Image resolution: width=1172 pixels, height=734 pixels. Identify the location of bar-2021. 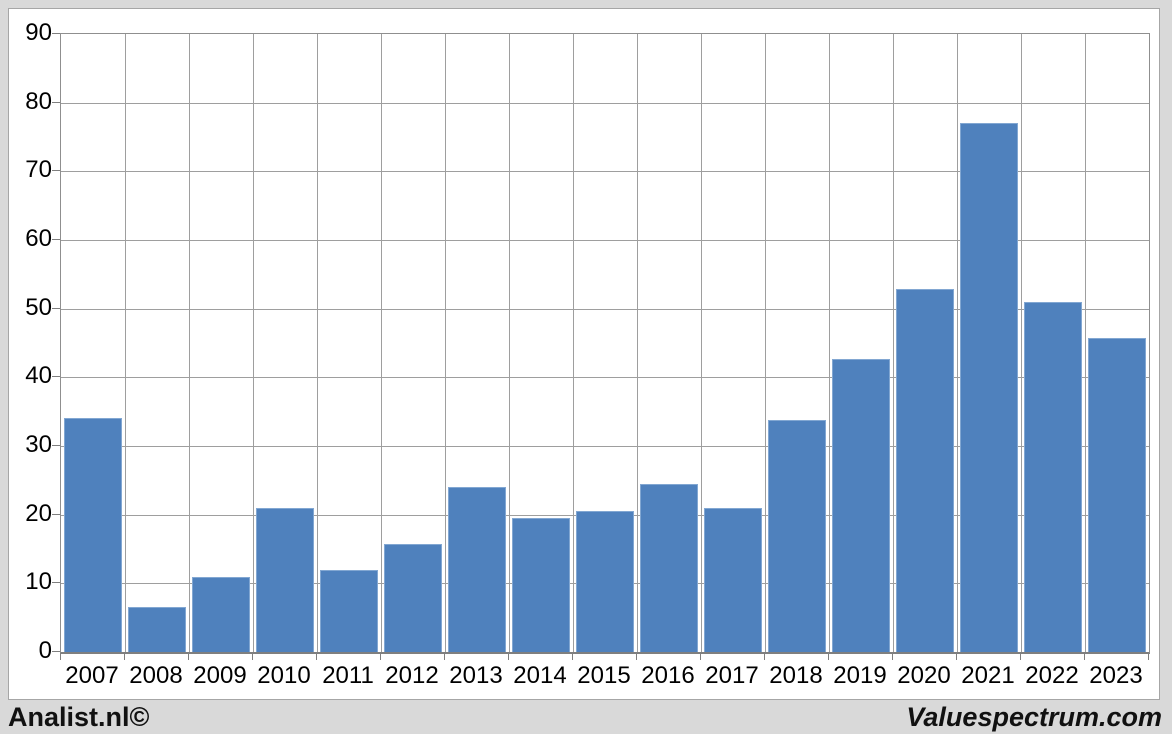
(989, 387).